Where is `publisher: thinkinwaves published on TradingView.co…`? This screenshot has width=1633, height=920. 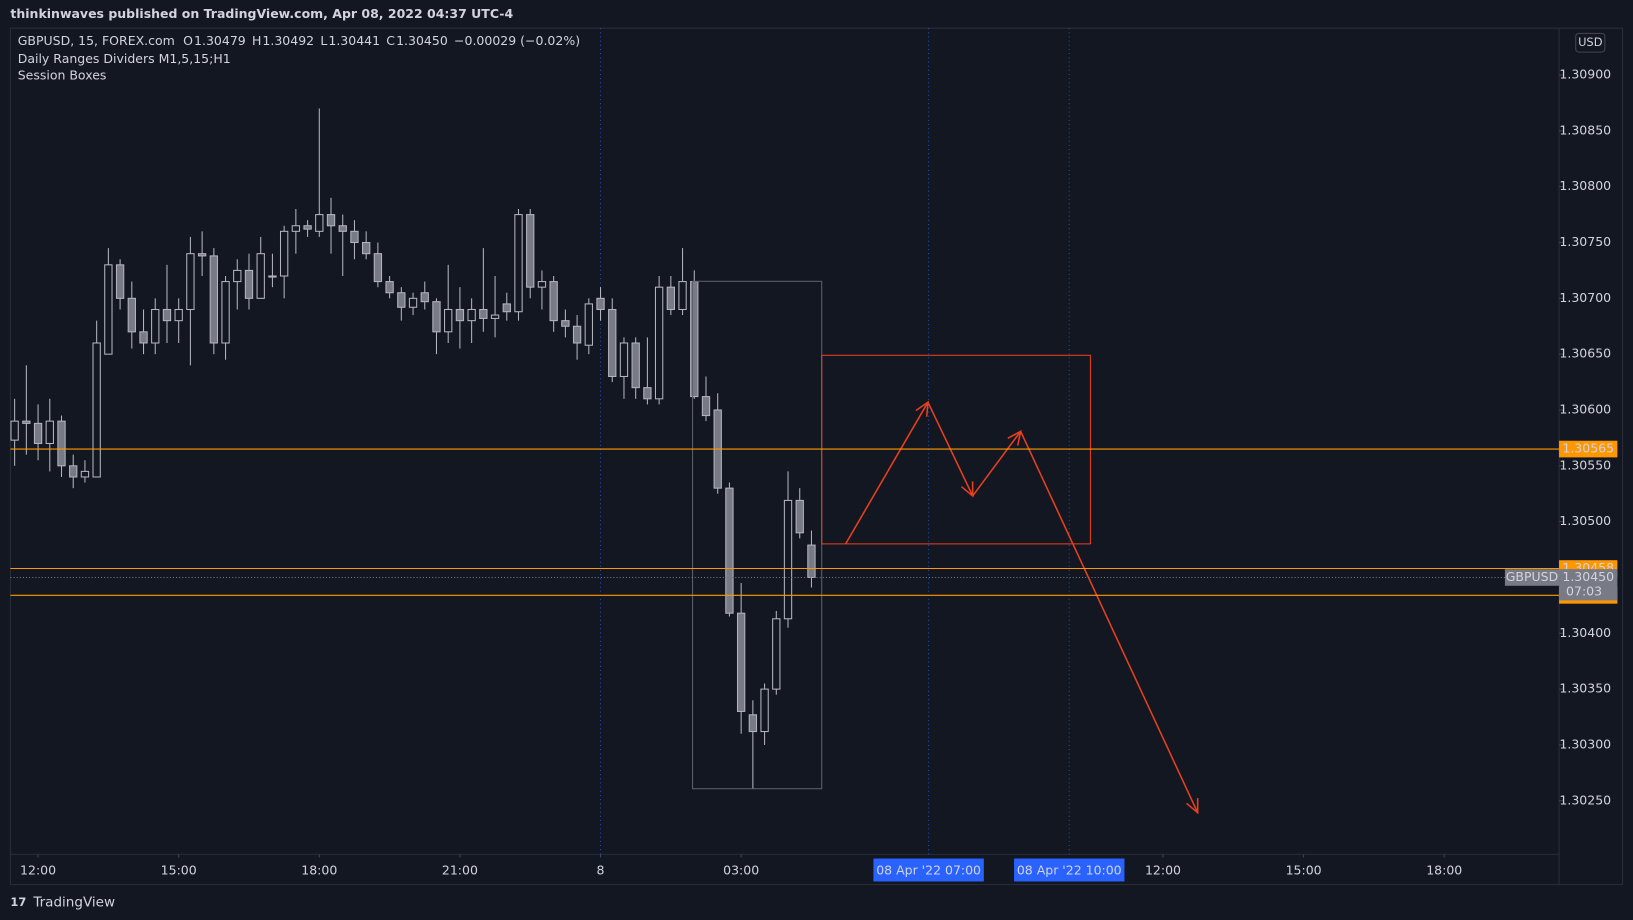 publisher: thinkinwaves published on TradingView.co… is located at coordinates (261, 13).